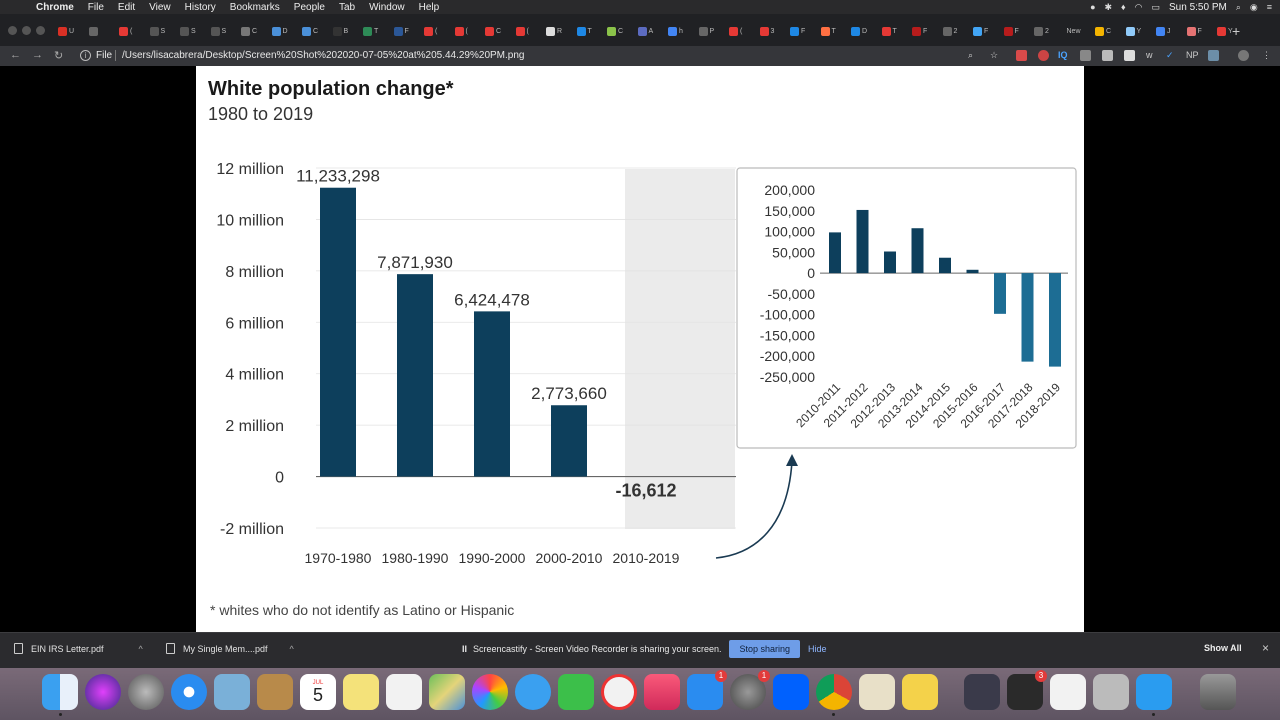 Image resolution: width=1280 pixels, height=720 pixels. Describe the element at coordinates (619, 692) in the screenshot. I see `news-icon` at that location.